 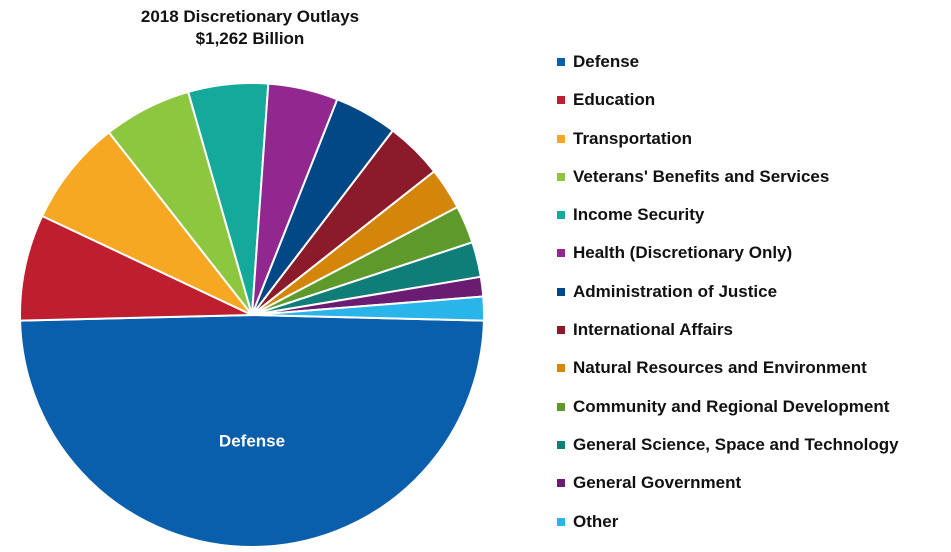 What do you see at coordinates (728, 107) in the screenshot?
I see `legend-item-education: Education` at bounding box center [728, 107].